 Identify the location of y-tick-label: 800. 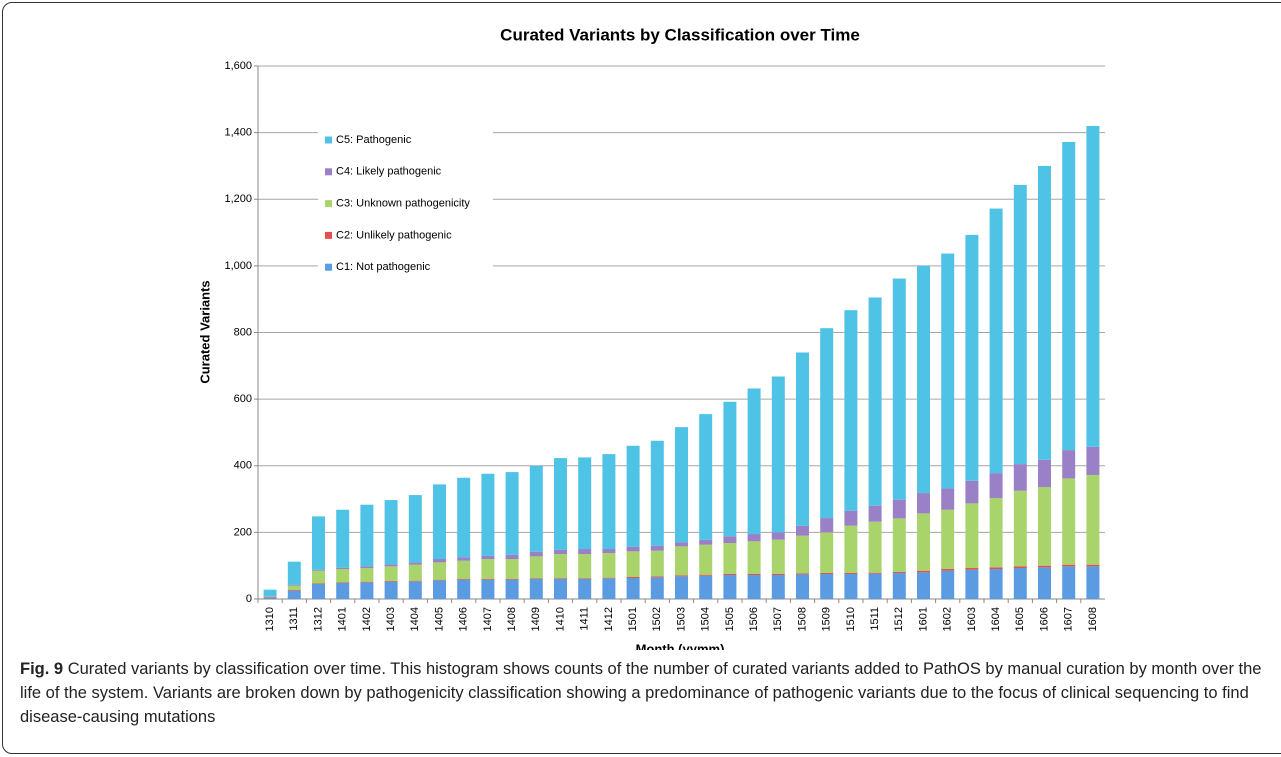
(243, 332).